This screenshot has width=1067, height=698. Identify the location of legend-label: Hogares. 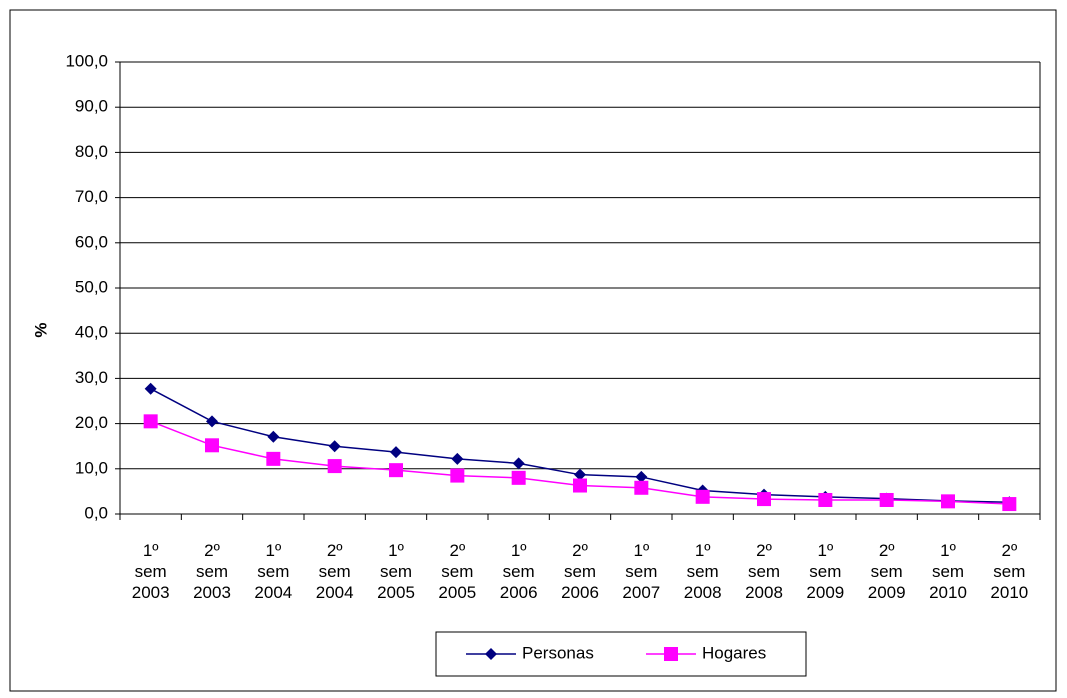
(734, 652).